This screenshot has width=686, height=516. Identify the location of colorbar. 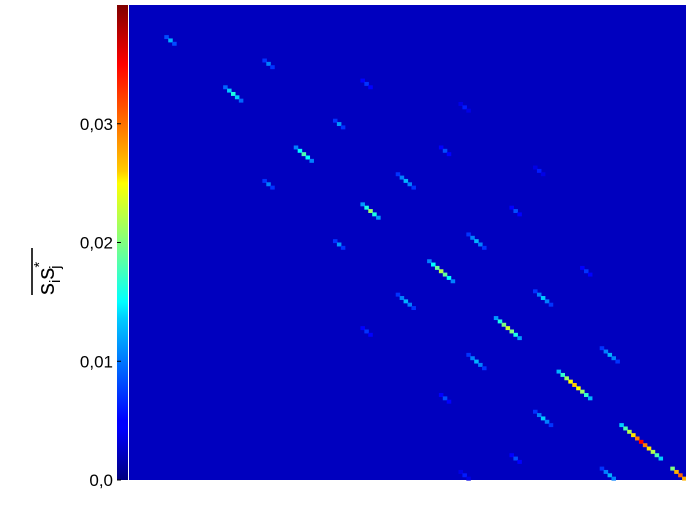
(122, 242).